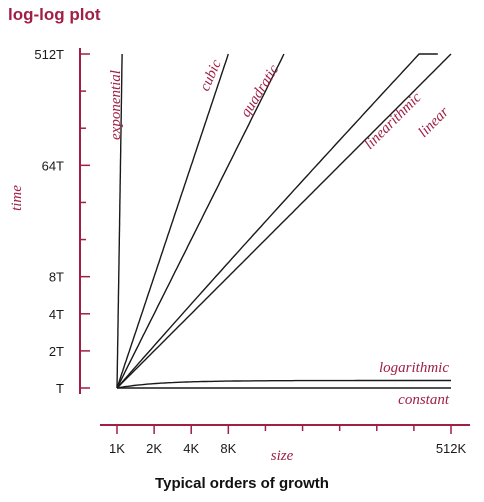 The width and height of the screenshot is (484, 502). Describe the element at coordinates (434, 122) in the screenshot. I see `curve-label-linear: linear` at that location.